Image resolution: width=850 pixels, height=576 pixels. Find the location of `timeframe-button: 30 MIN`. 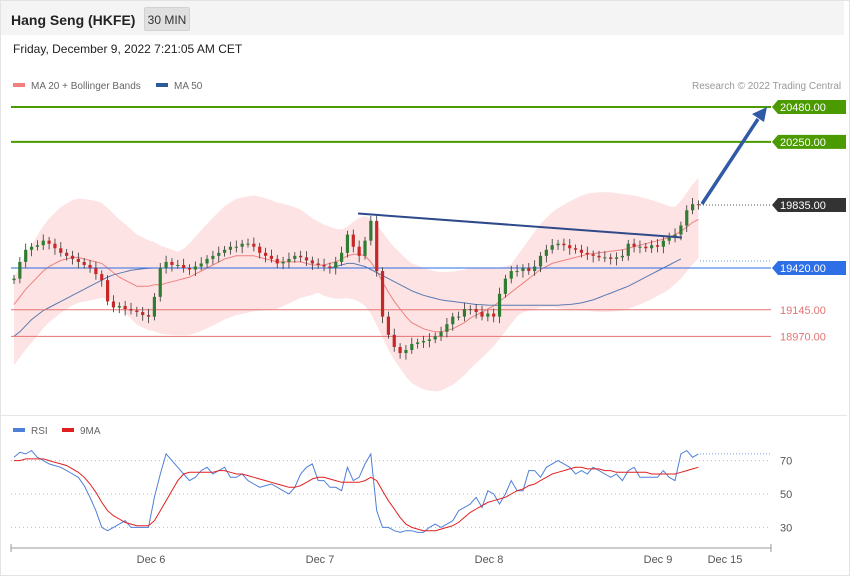

timeframe-button: 30 MIN is located at coordinates (167, 19).